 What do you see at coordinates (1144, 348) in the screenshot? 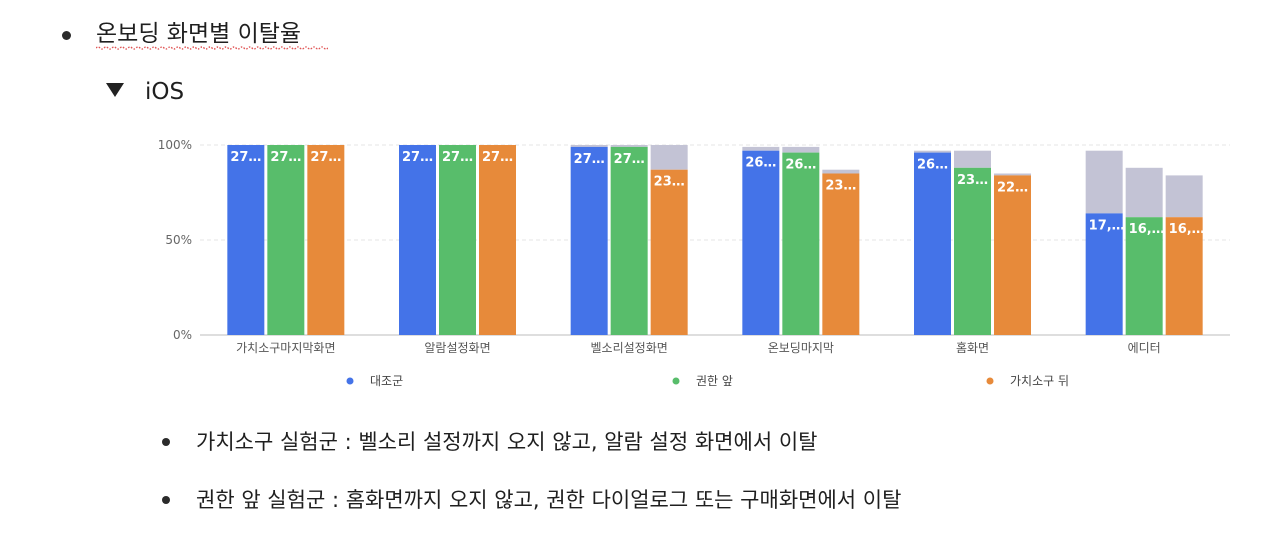
I see `x-category-label: 에디터` at bounding box center [1144, 348].